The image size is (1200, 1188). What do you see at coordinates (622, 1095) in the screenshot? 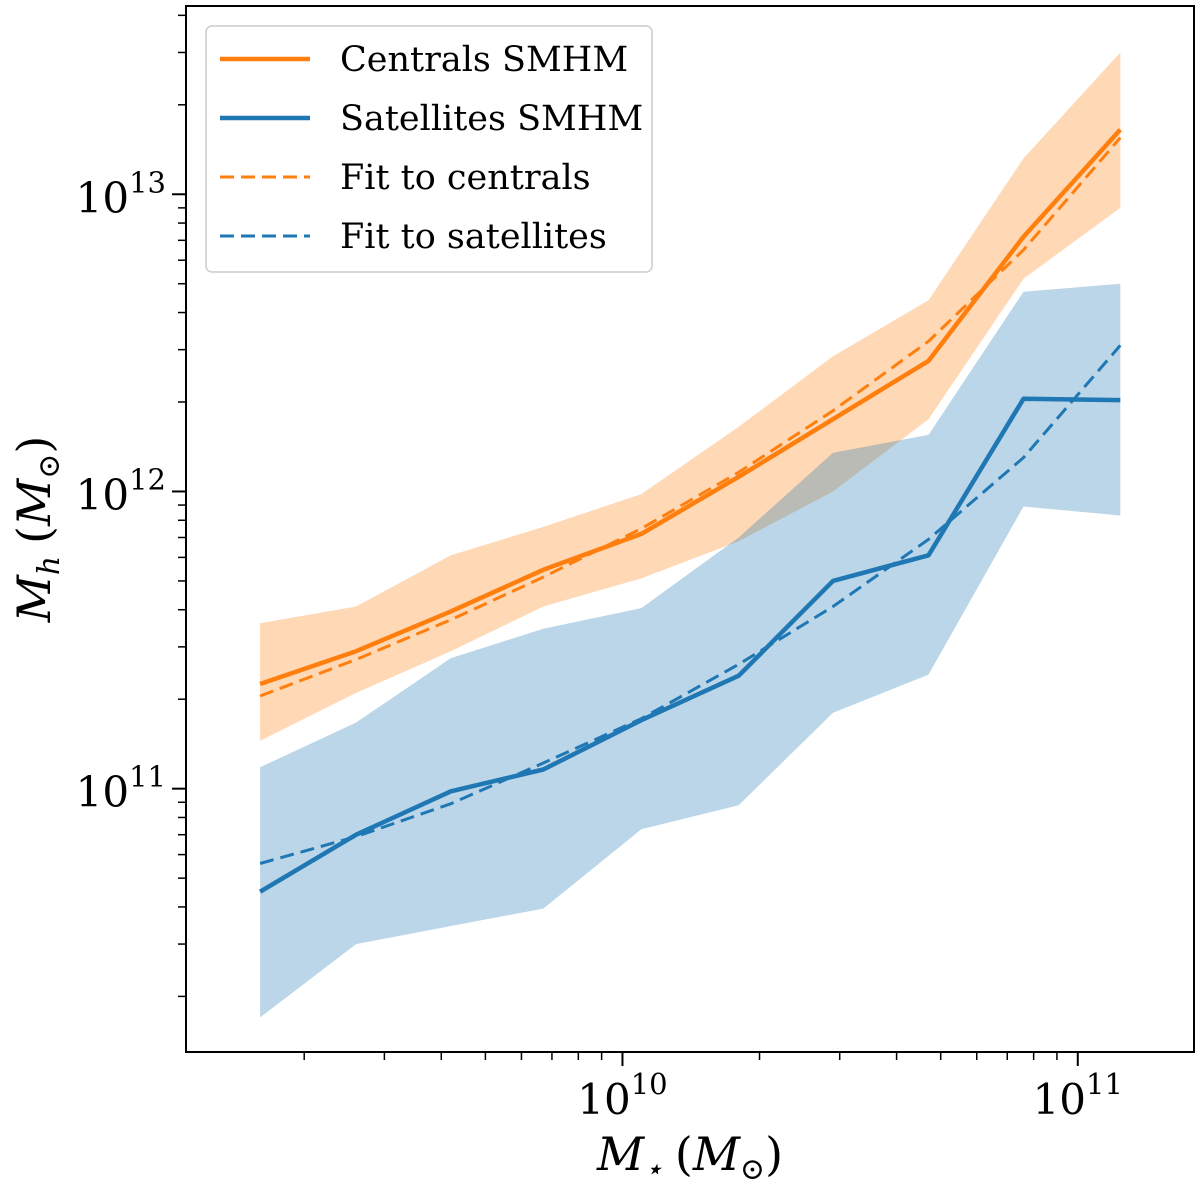
I see `x-tick-label: 1010` at bounding box center [622, 1095].